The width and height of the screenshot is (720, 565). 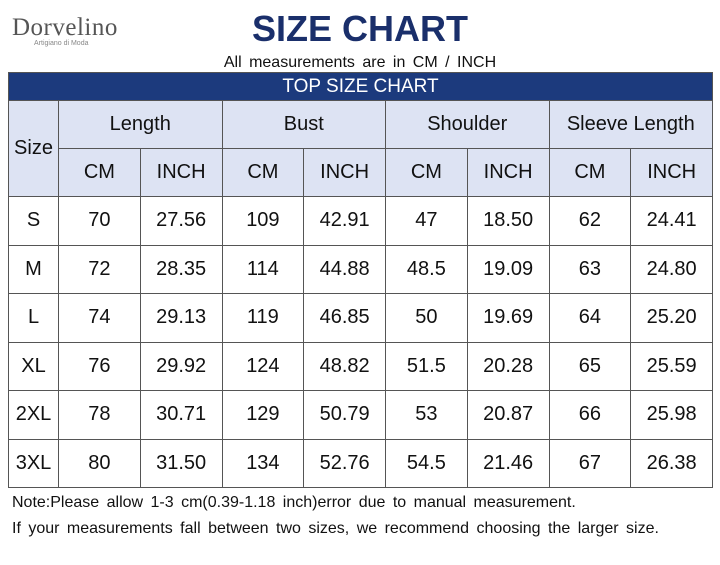 What do you see at coordinates (33, 148) in the screenshot?
I see `size-header: Size` at bounding box center [33, 148].